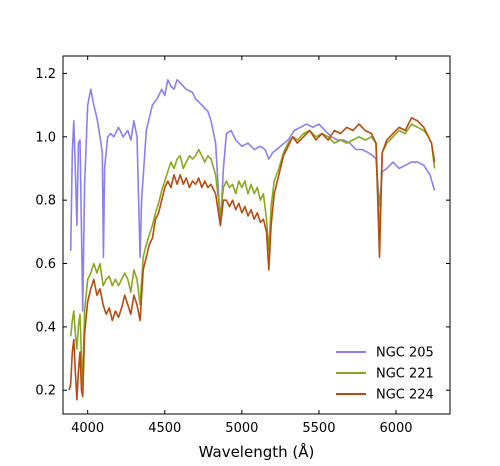  I want to click on y-tick-label: 1.2, so click(45, 74).